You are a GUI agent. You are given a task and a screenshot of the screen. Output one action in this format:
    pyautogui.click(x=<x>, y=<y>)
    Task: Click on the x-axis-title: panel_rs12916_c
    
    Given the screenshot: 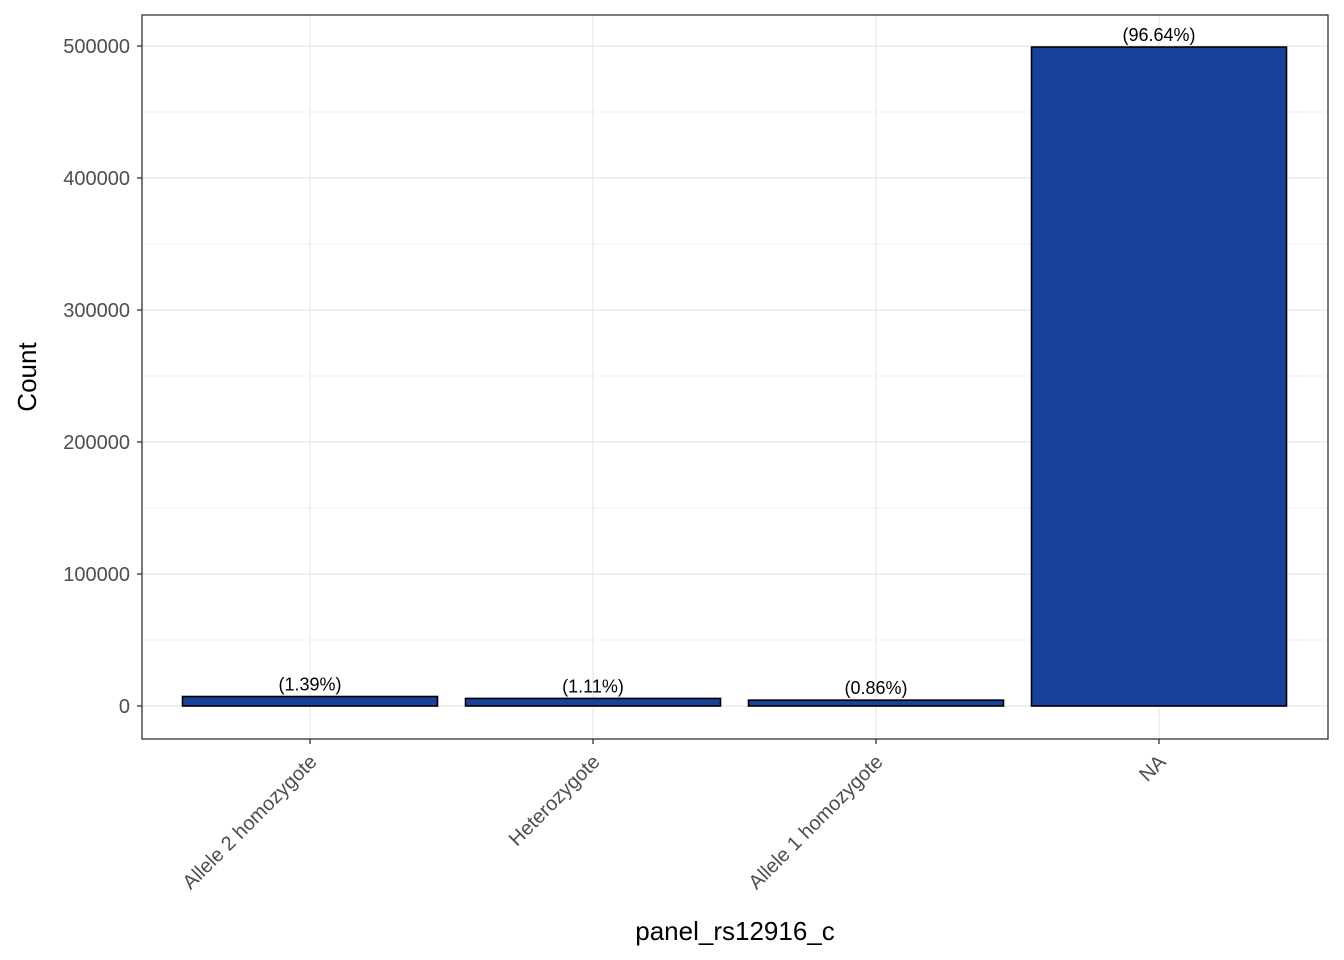 What is the action you would take?
    pyautogui.click(x=735, y=931)
    